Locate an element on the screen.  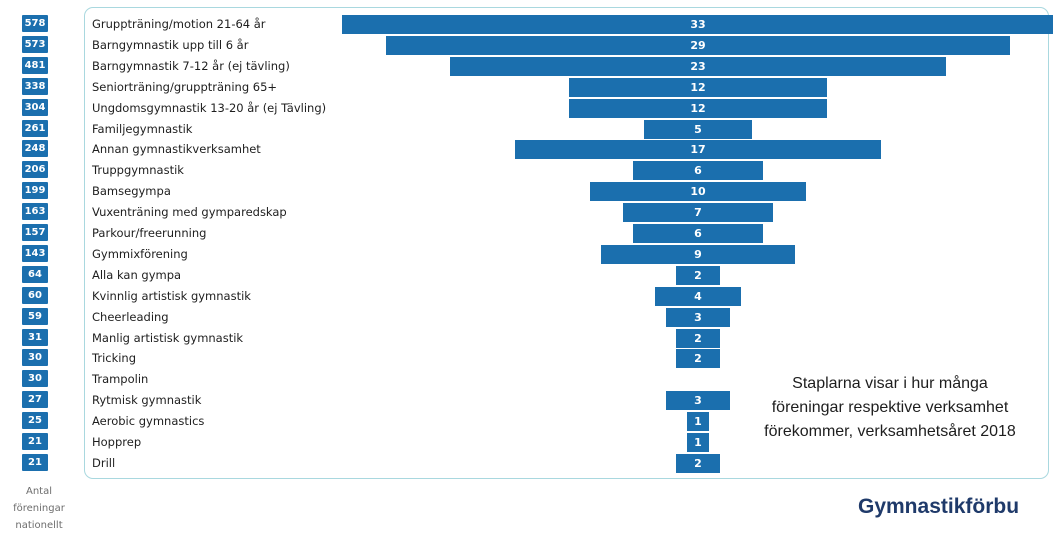
bar-value-label: 17 is located at coordinates (698, 150).